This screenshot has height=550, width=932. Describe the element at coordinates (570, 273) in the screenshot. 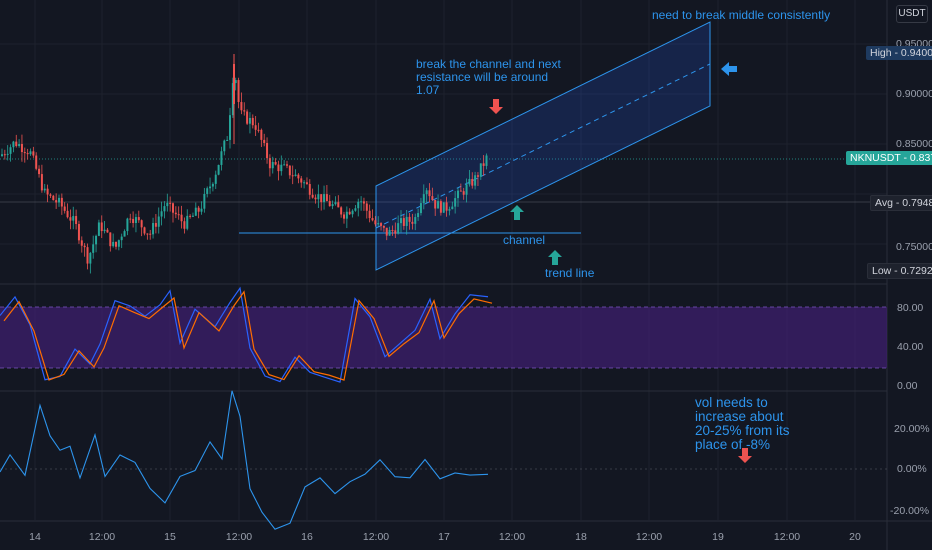

I see `annotation-trend-line: trend line` at that location.